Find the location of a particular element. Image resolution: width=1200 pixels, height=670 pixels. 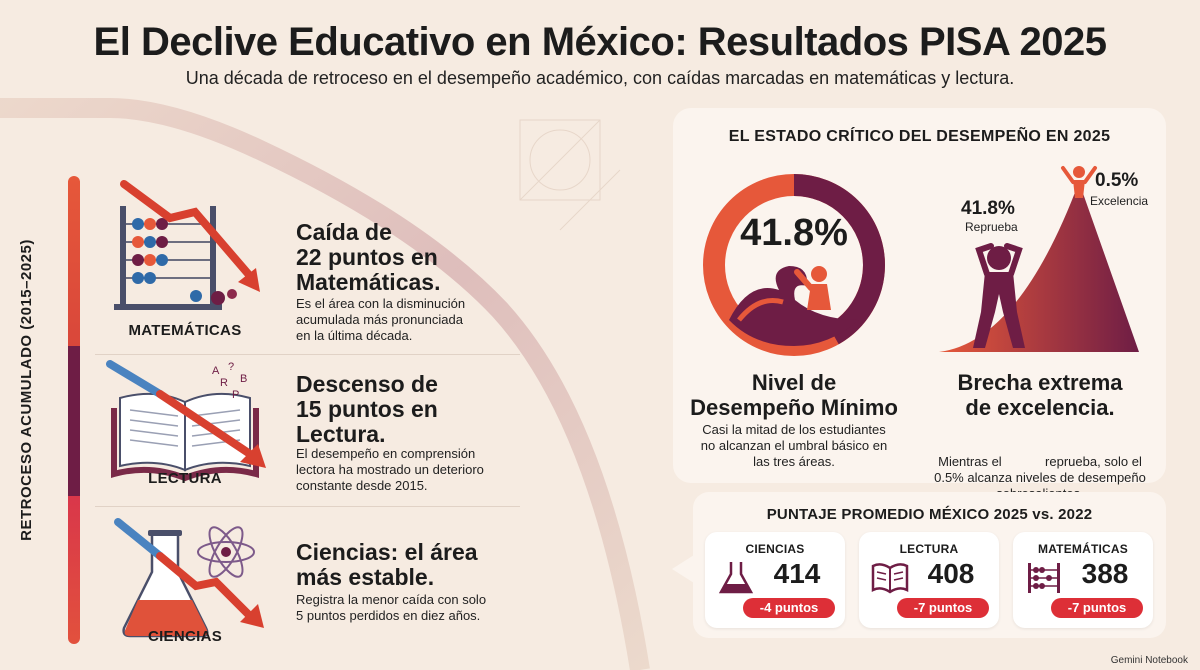

flask-icon is located at coordinates (736, 578).